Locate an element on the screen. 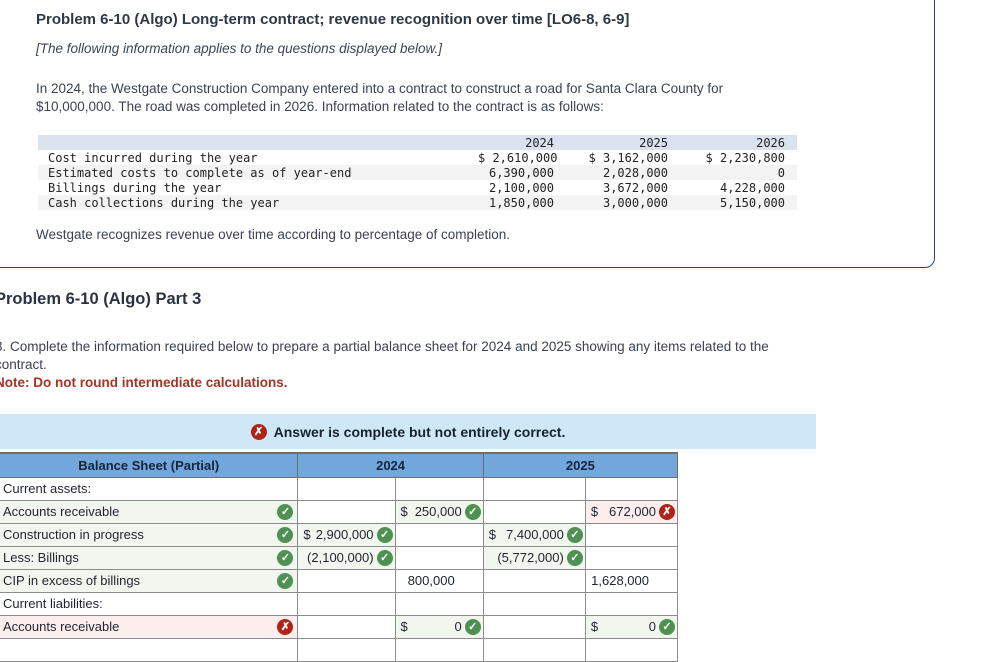 The image size is (986, 662). table-row: Current assets: is located at coordinates (339, 488).